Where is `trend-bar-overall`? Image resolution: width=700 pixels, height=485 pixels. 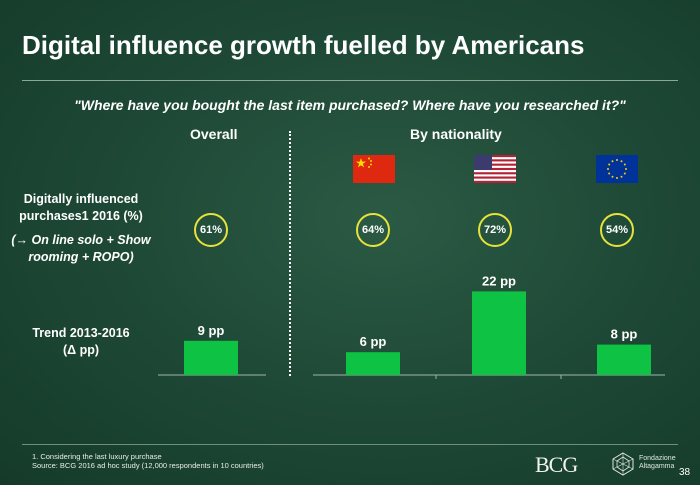 trend-bar-overall is located at coordinates (211, 357).